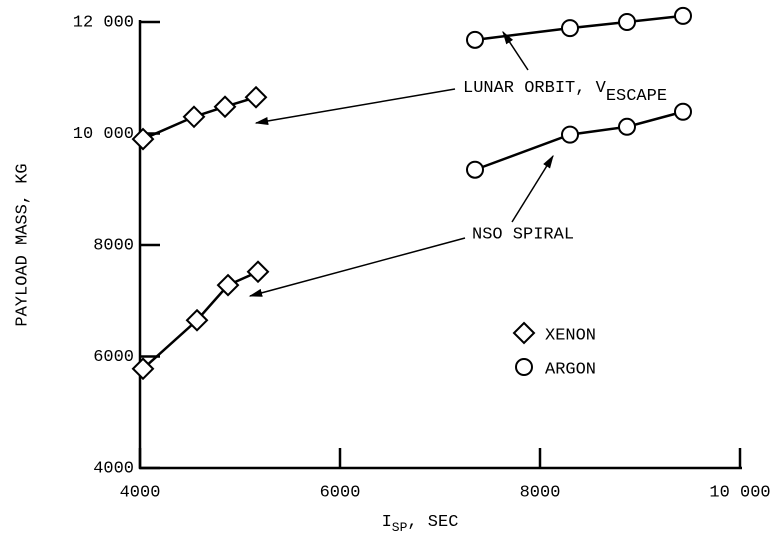 The height and width of the screenshot is (547, 772). I want to click on x-axis-label: ISP, SEC, so click(420, 524).